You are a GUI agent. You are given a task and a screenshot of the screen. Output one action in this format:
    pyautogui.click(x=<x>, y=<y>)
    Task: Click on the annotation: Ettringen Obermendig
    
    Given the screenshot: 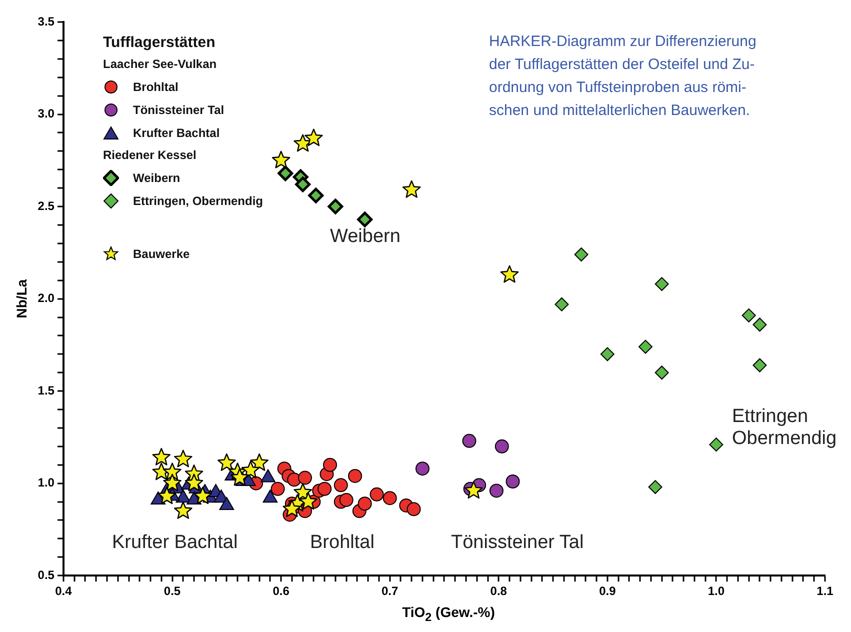 What is the action you would take?
    pyautogui.click(x=784, y=428)
    